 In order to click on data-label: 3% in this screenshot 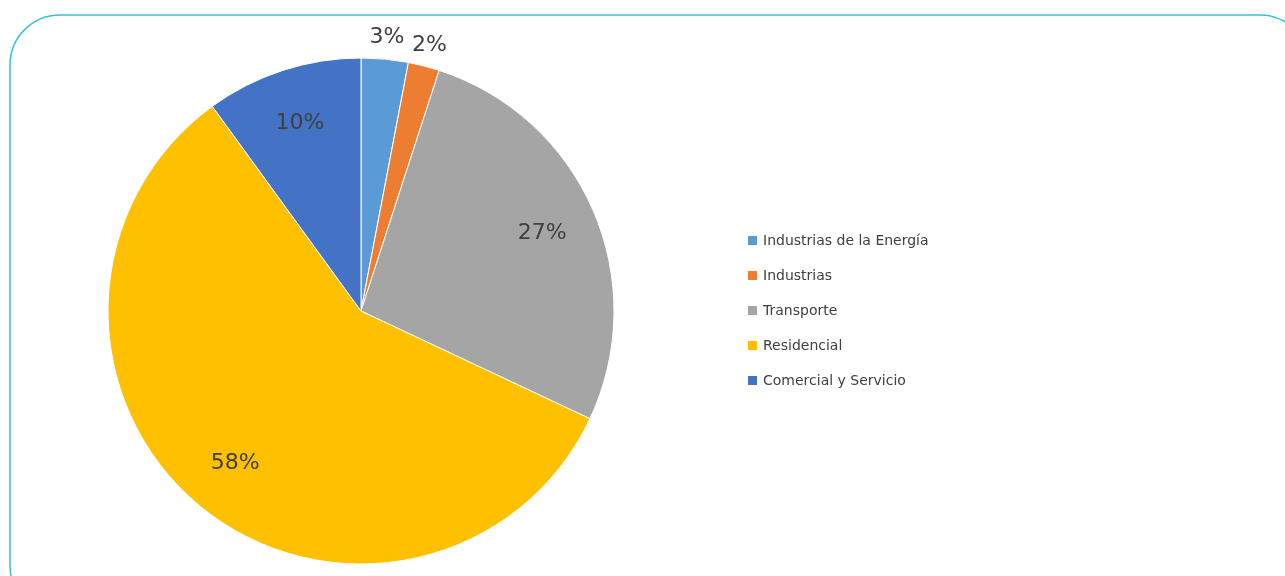, I will do `click(387, 36)`.